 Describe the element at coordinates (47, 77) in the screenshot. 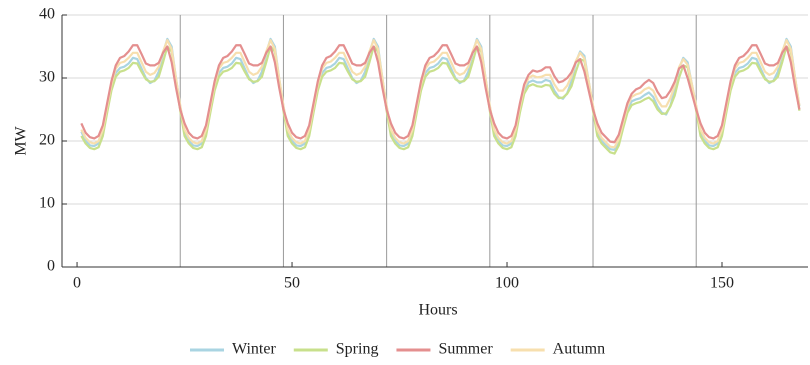

I see `y-tick-label: 30` at that location.